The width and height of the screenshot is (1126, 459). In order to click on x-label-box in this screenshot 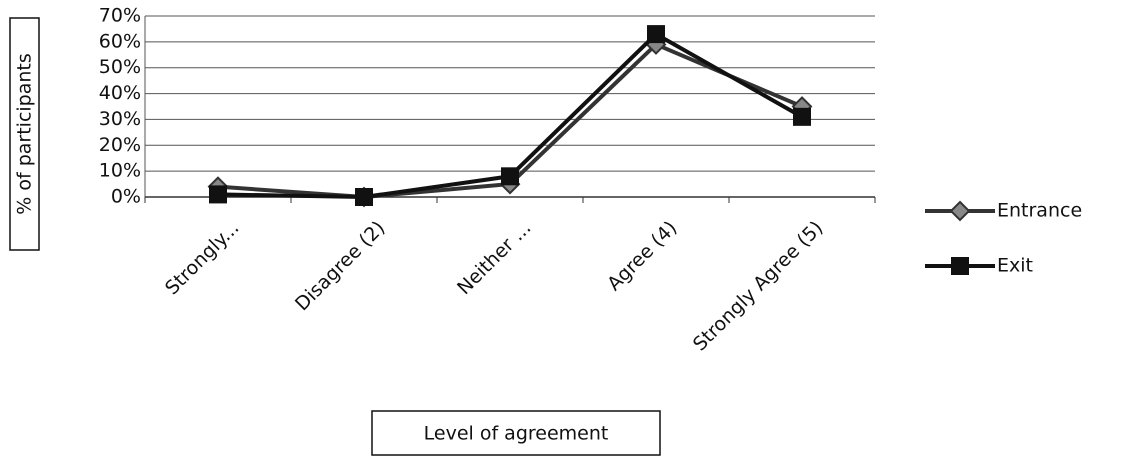, I will do `click(516, 433)`.